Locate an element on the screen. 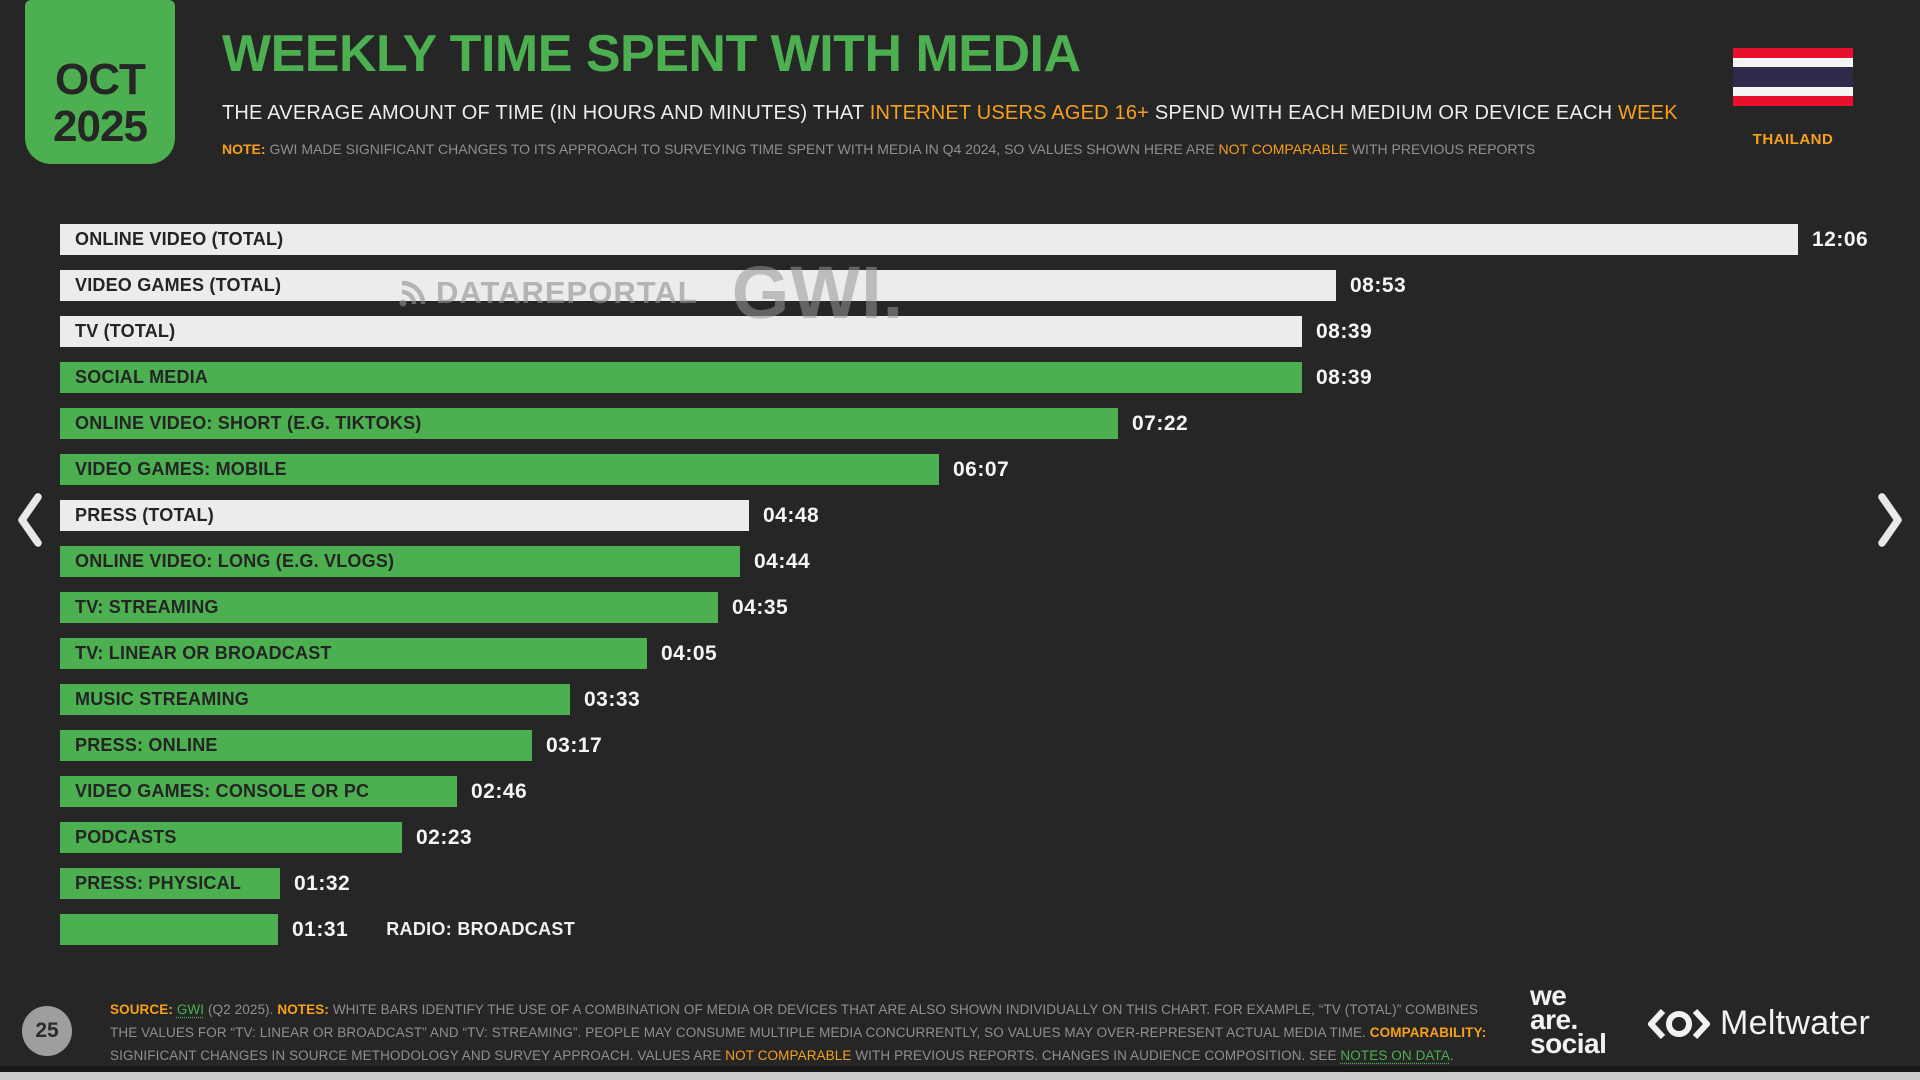 The width and height of the screenshot is (1920, 1080). text-segment: WEEK is located at coordinates (1648, 113).